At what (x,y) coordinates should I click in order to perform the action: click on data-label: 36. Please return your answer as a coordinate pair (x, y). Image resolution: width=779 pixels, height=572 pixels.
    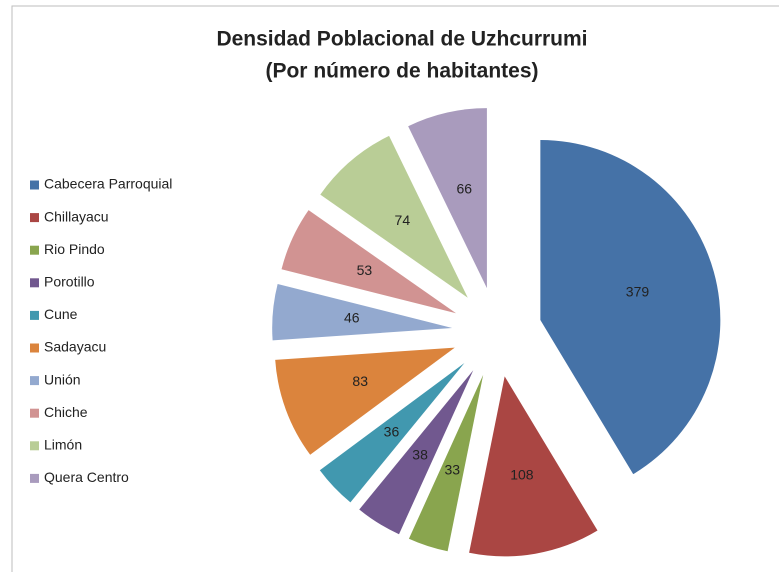
    Looking at the image, I should click on (392, 431).